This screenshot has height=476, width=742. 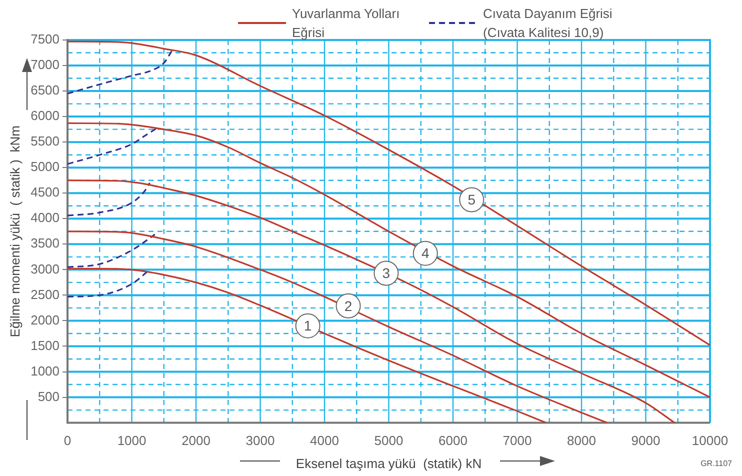 What do you see at coordinates (45, 243) in the screenshot?
I see `y-tick-label: 3500` at bounding box center [45, 243].